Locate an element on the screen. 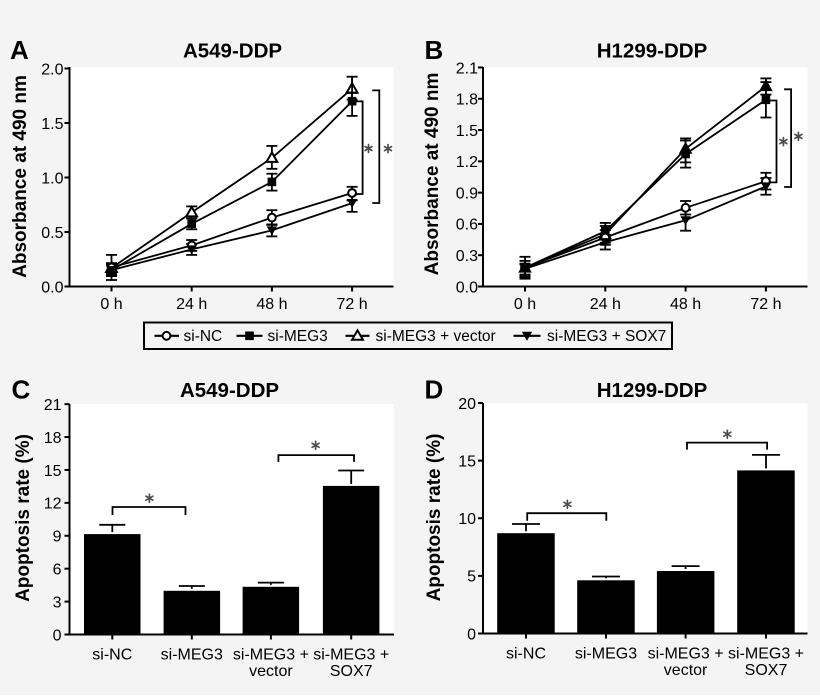  svg-text: si-MEG3 + SOX7 is located at coordinates (606, 336).